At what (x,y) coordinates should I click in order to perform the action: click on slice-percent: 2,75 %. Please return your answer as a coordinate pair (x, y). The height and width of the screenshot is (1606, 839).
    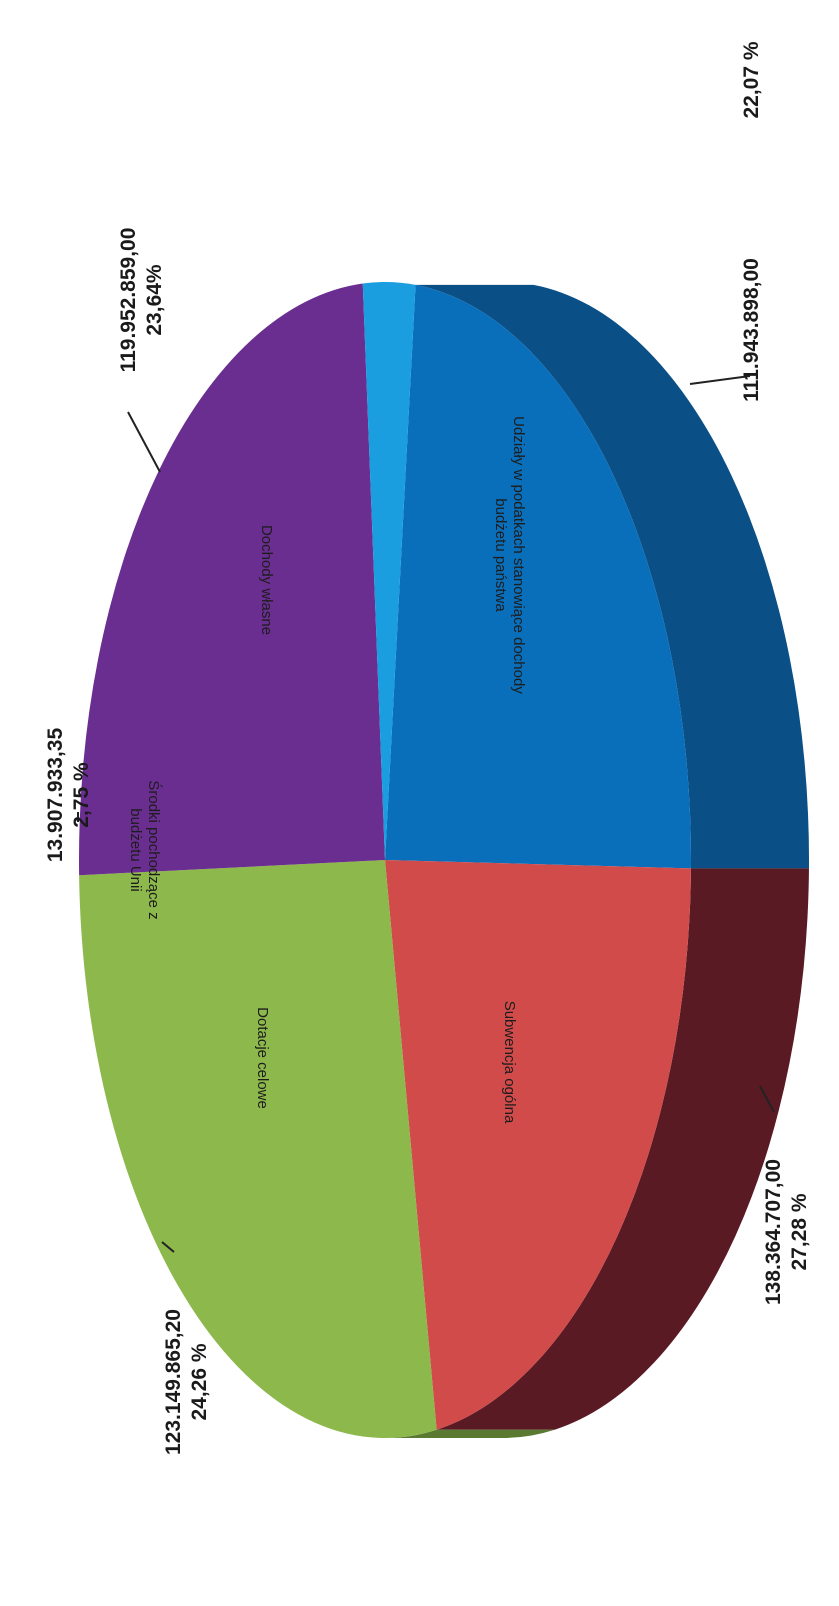
    Looking at the image, I should click on (81, 795).